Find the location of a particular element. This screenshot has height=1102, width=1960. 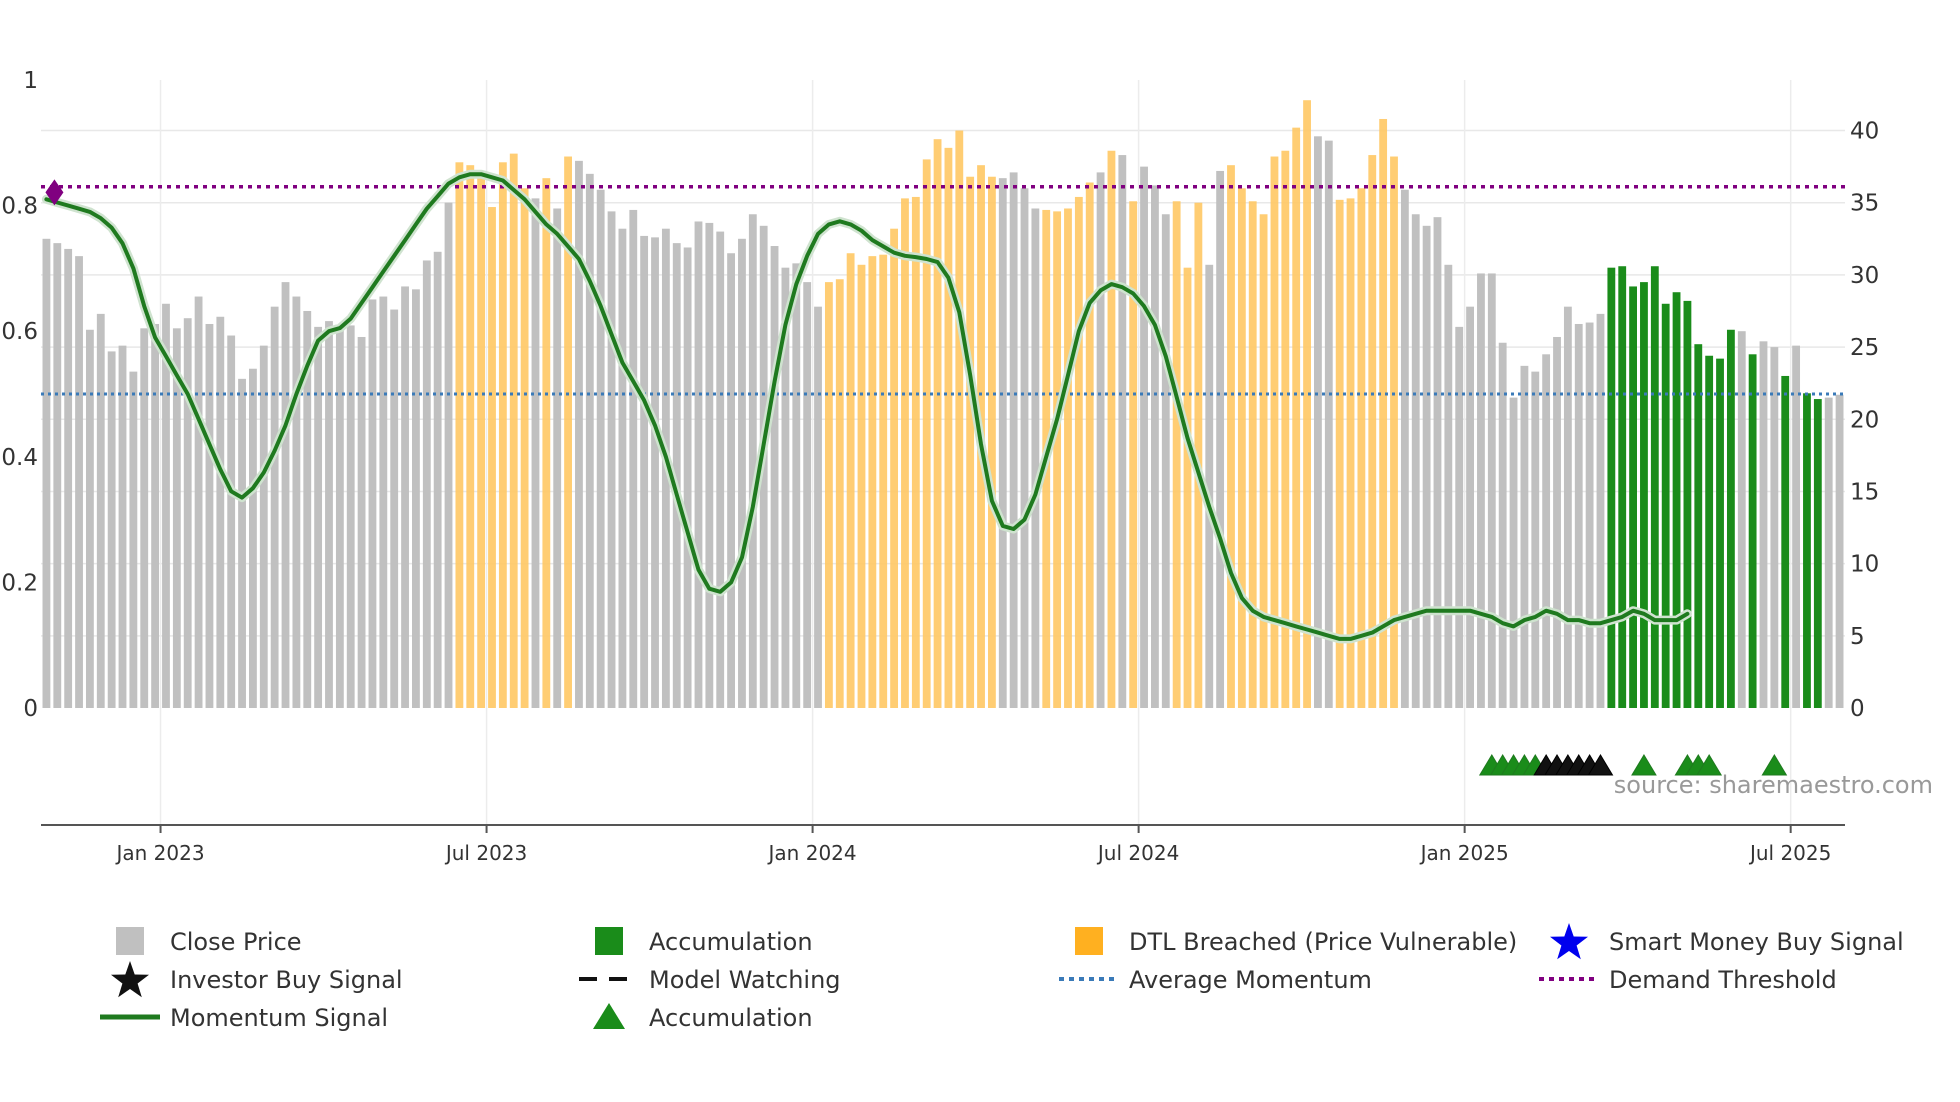

triangle-icon is located at coordinates (609, 1016).